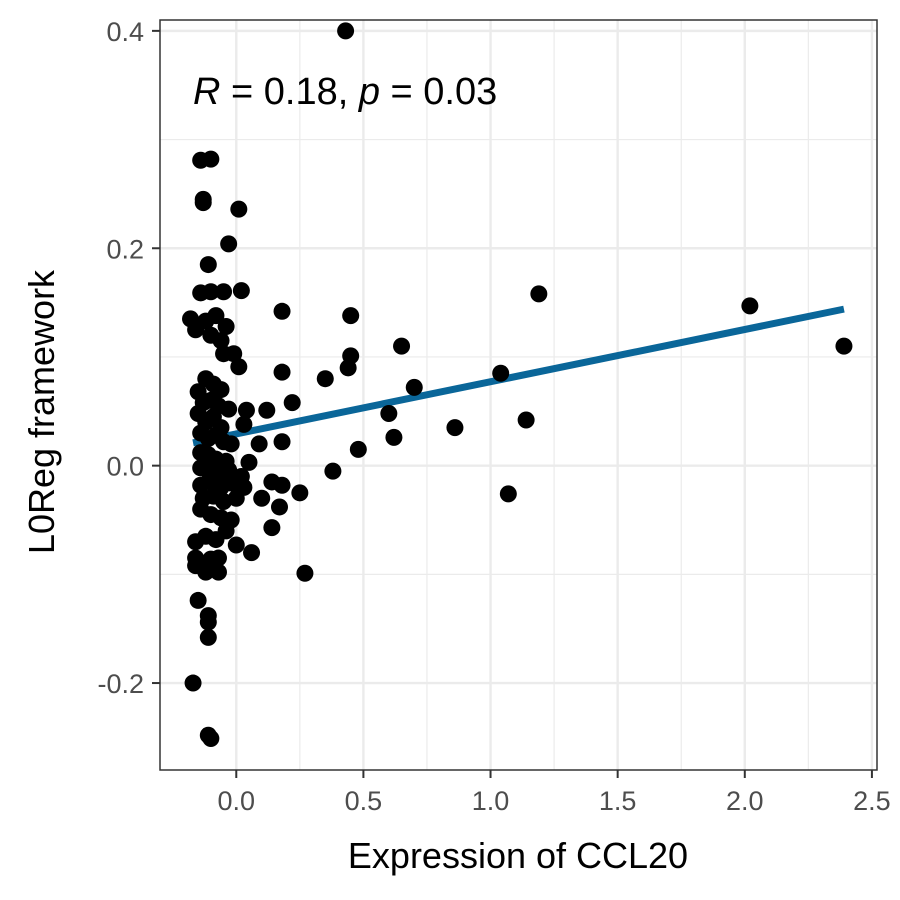 This screenshot has width=900, height=900. I want to click on x-tick-label: 1.0, so click(491, 801).